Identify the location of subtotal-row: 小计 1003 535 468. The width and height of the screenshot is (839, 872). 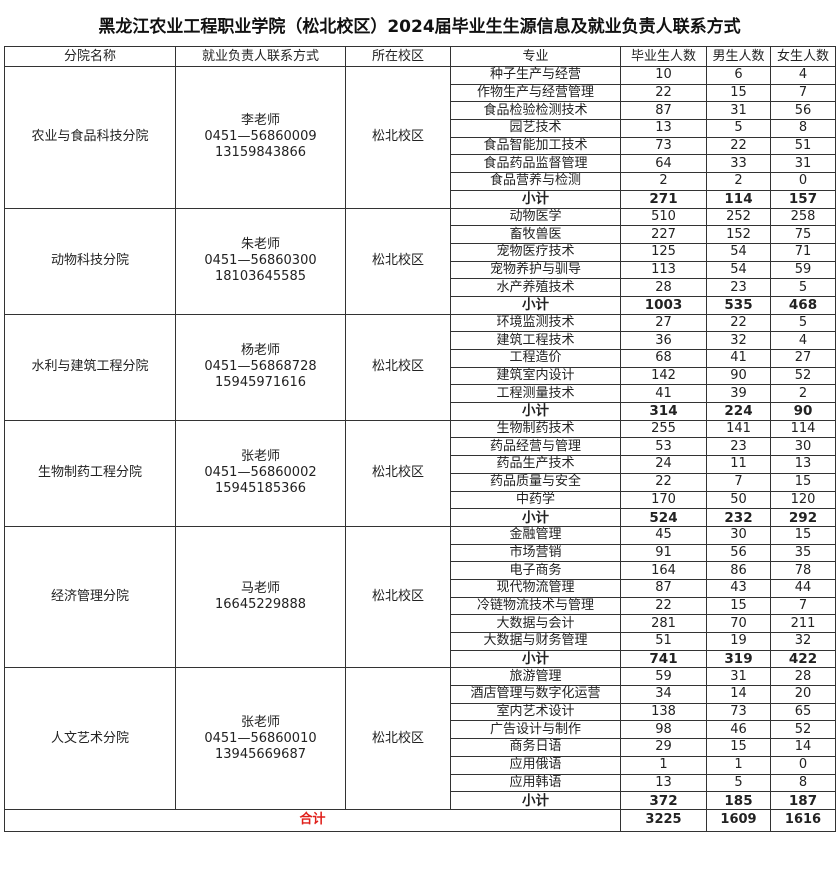
(420, 305).